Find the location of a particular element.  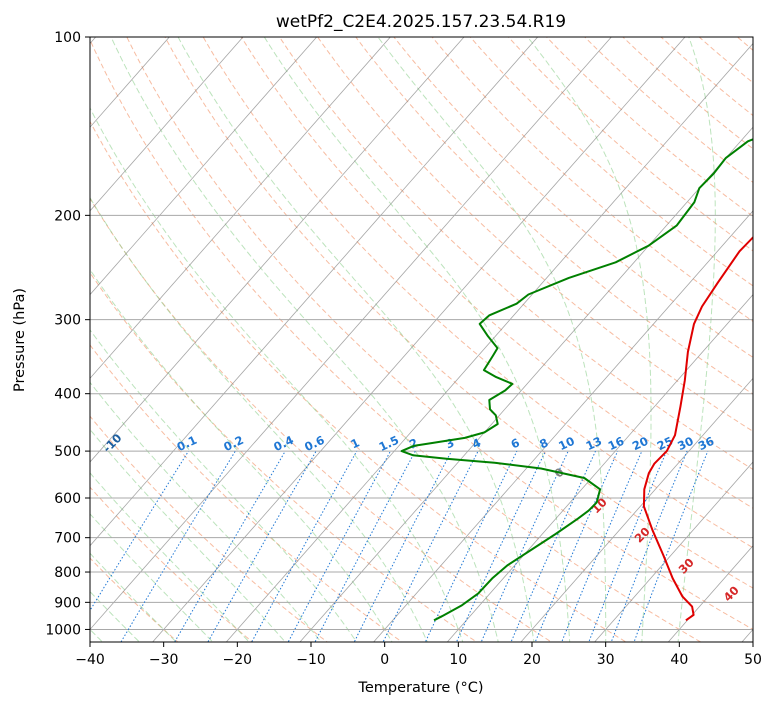

x-axis: −40 −30 −20 −10 0 10 20 30 40 50 is located at coordinates (418, 655).